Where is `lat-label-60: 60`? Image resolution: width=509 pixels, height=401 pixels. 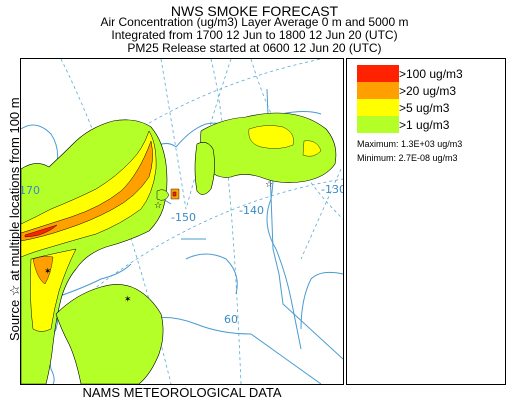 lat-label-60: 60 is located at coordinates (231, 319).